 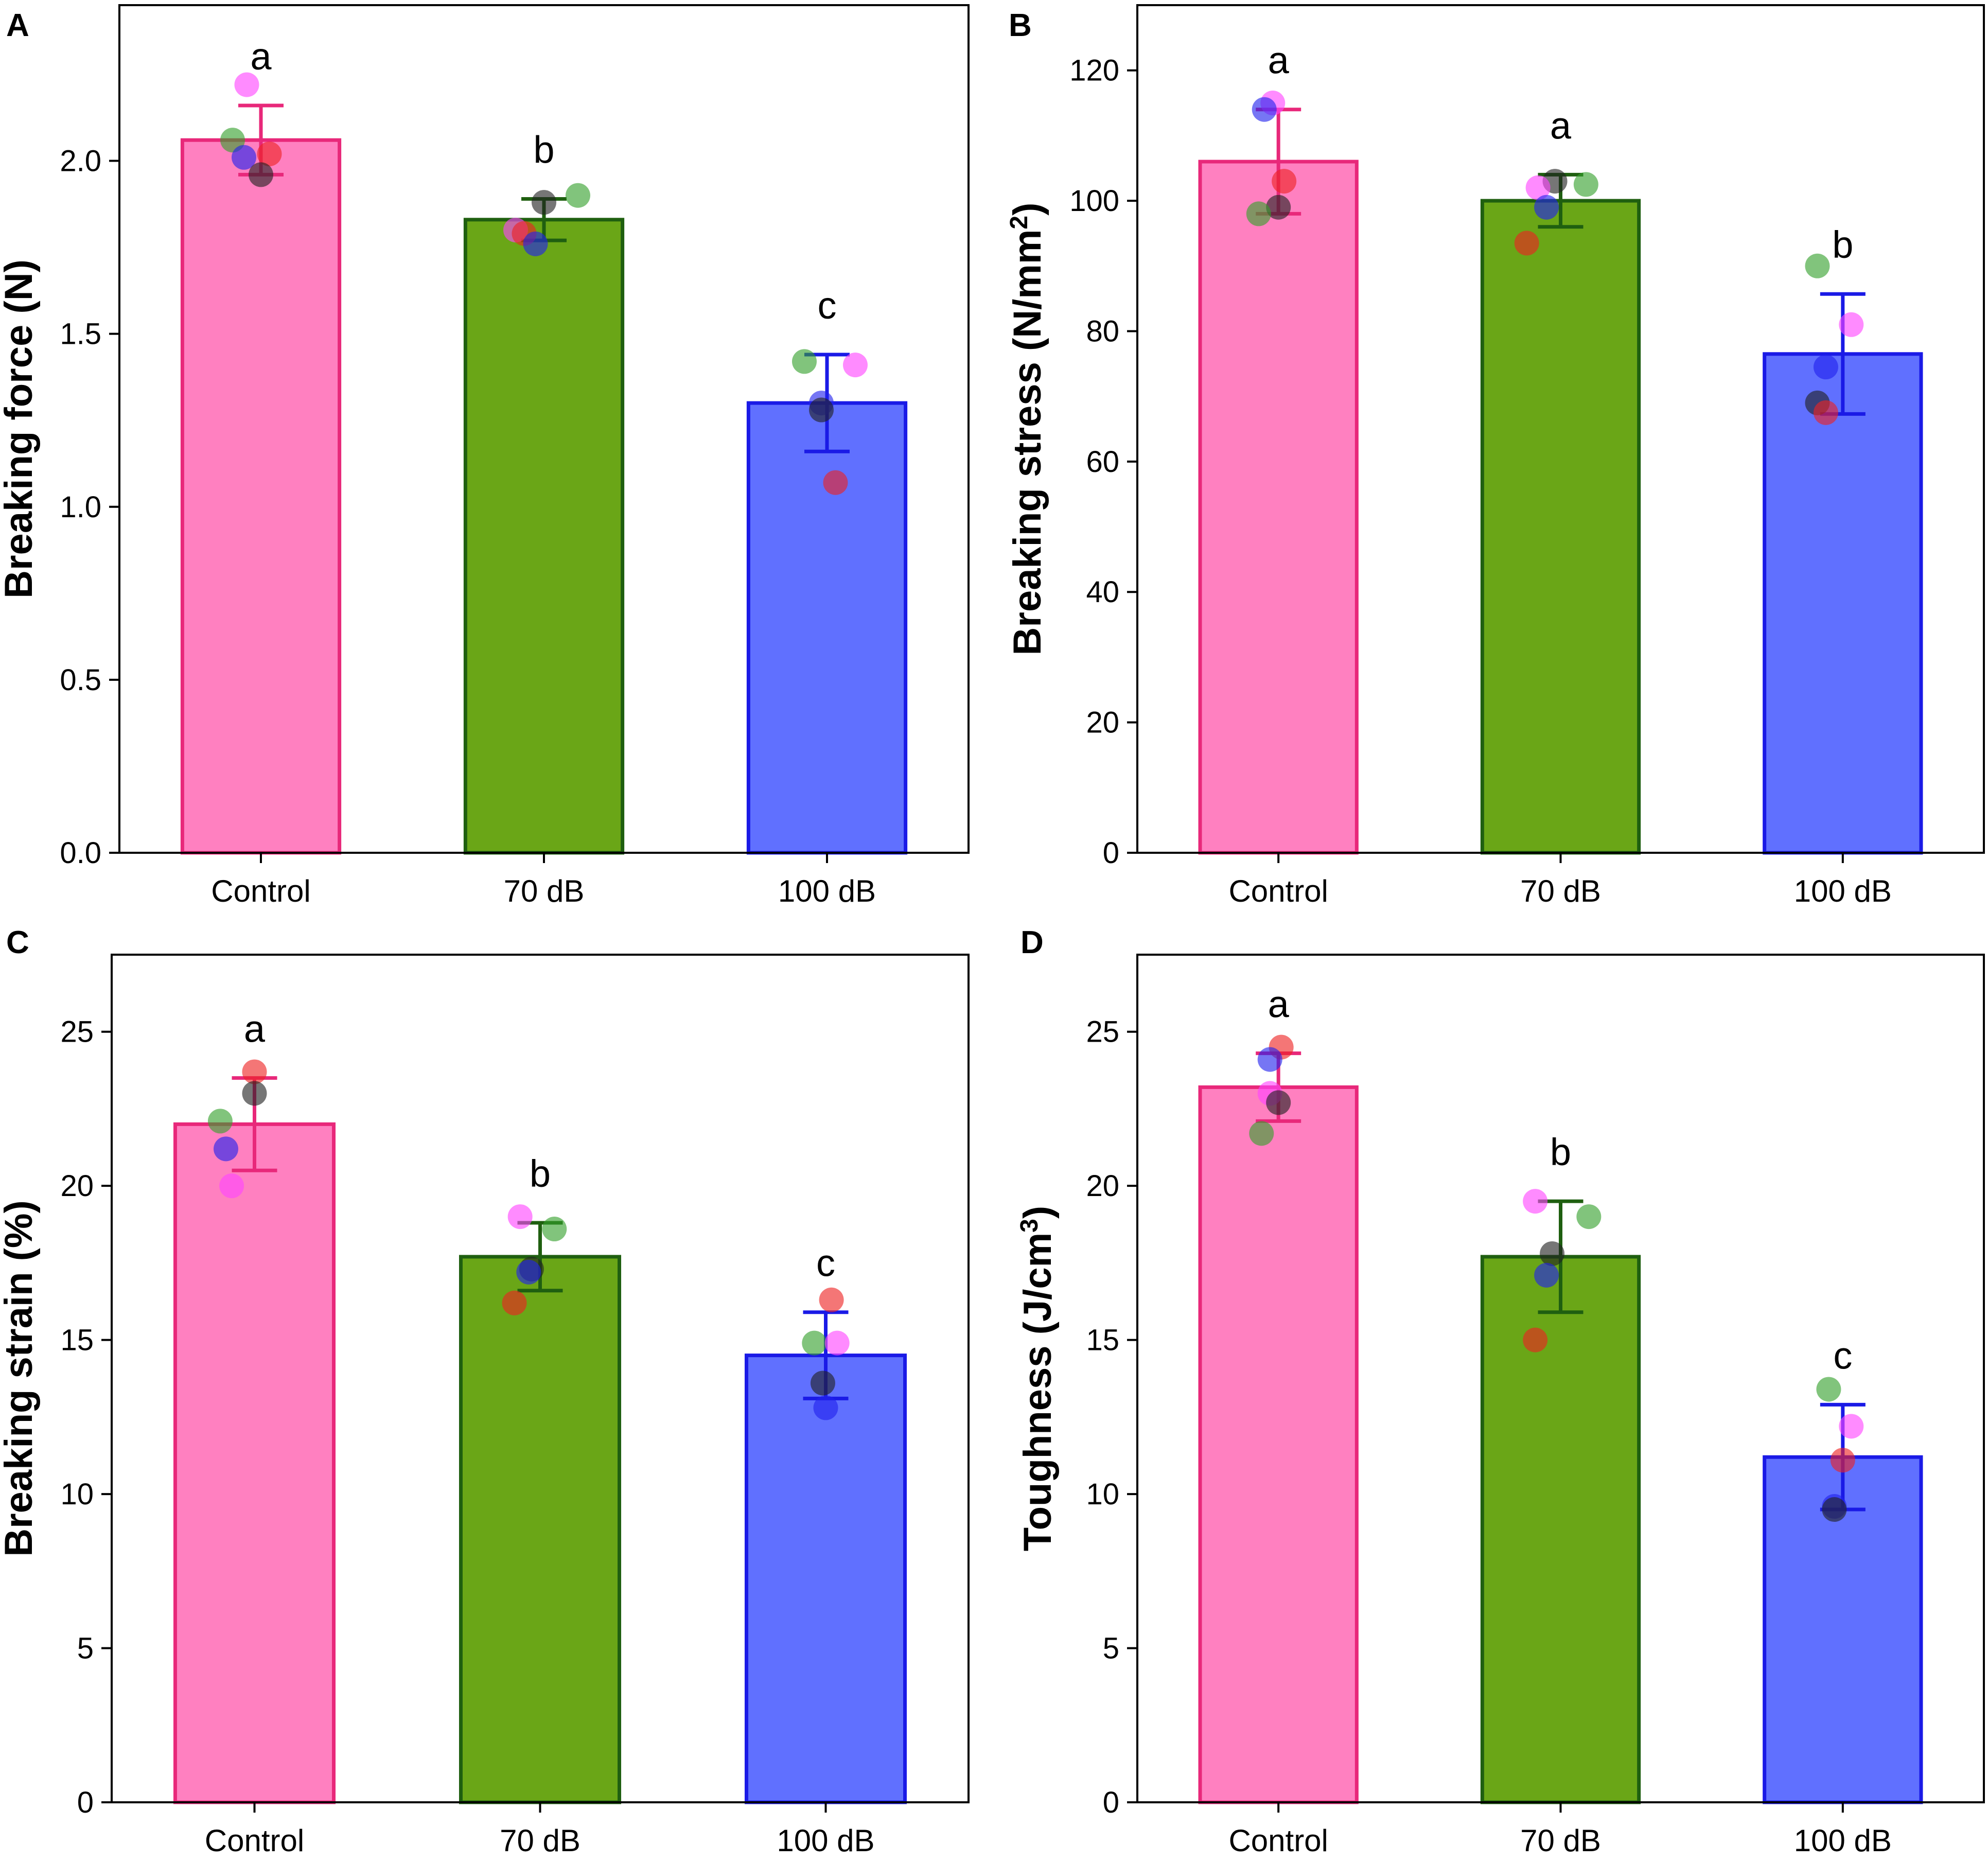 What do you see at coordinates (1032, 942) in the screenshot?
I see `panel-letter: D` at bounding box center [1032, 942].